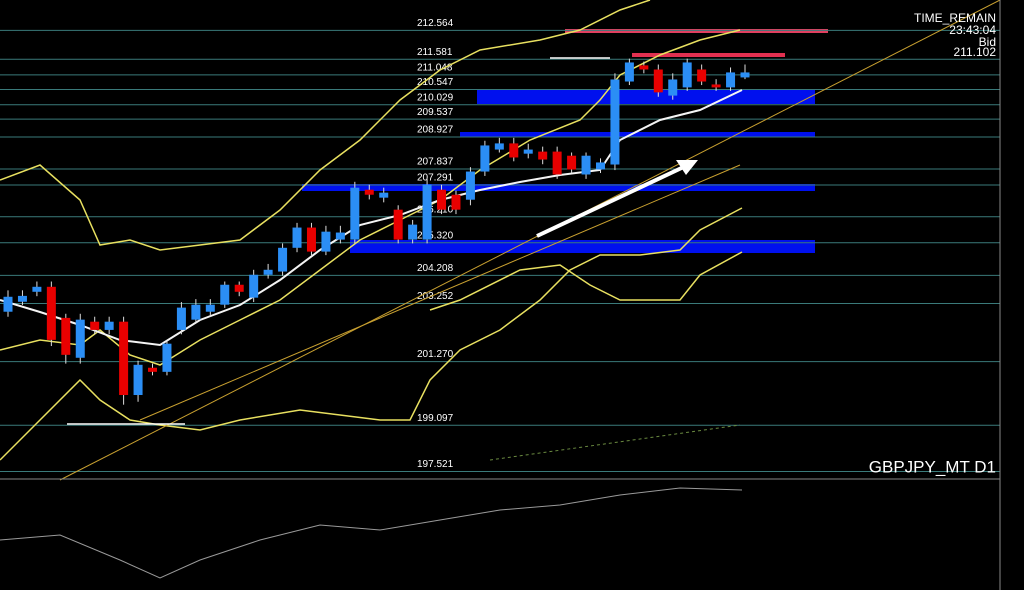  Describe the element at coordinates (435, 296) in the screenshot. I see `level-label: 203.252` at that location.